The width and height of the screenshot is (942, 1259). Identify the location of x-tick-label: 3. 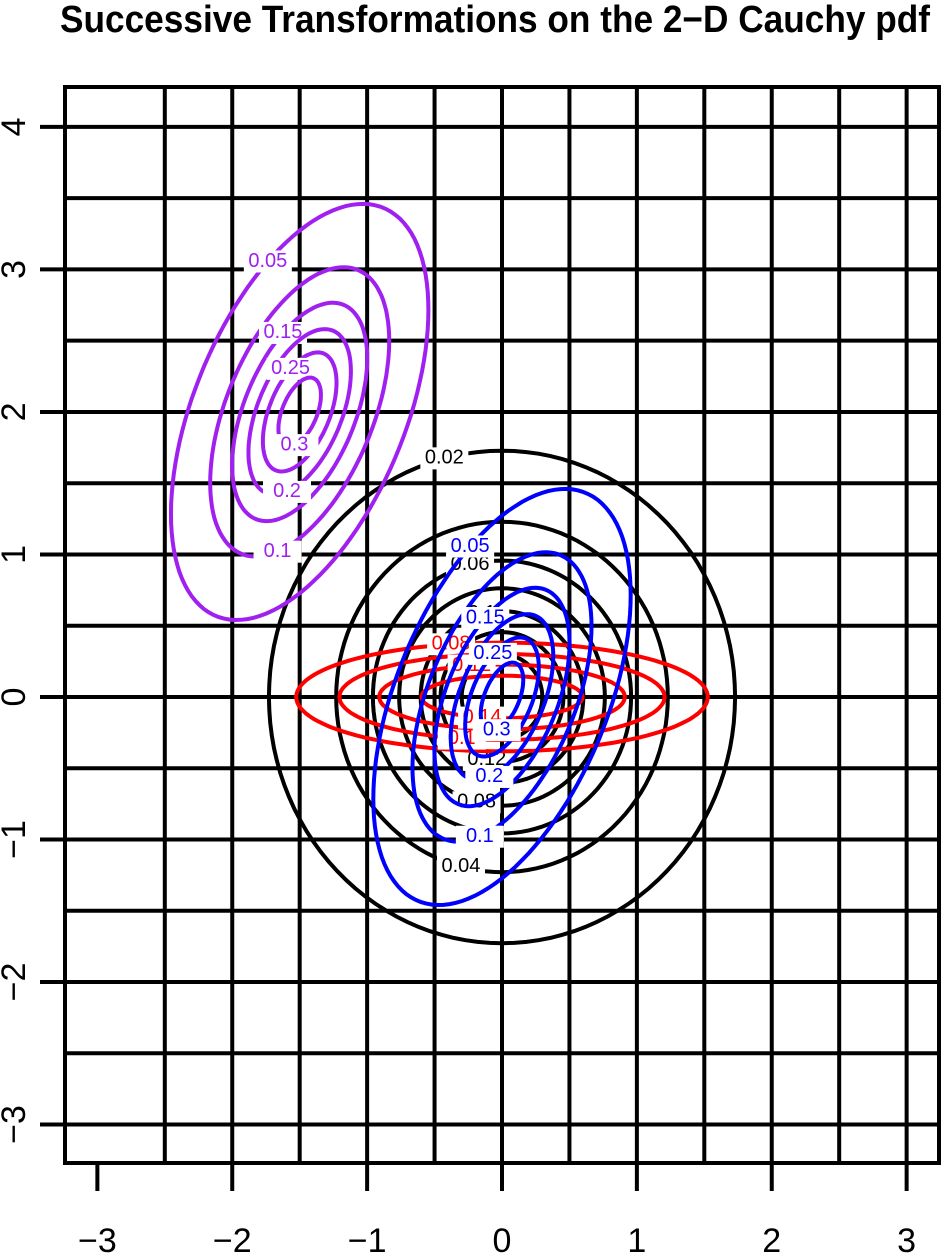
(906, 1240).